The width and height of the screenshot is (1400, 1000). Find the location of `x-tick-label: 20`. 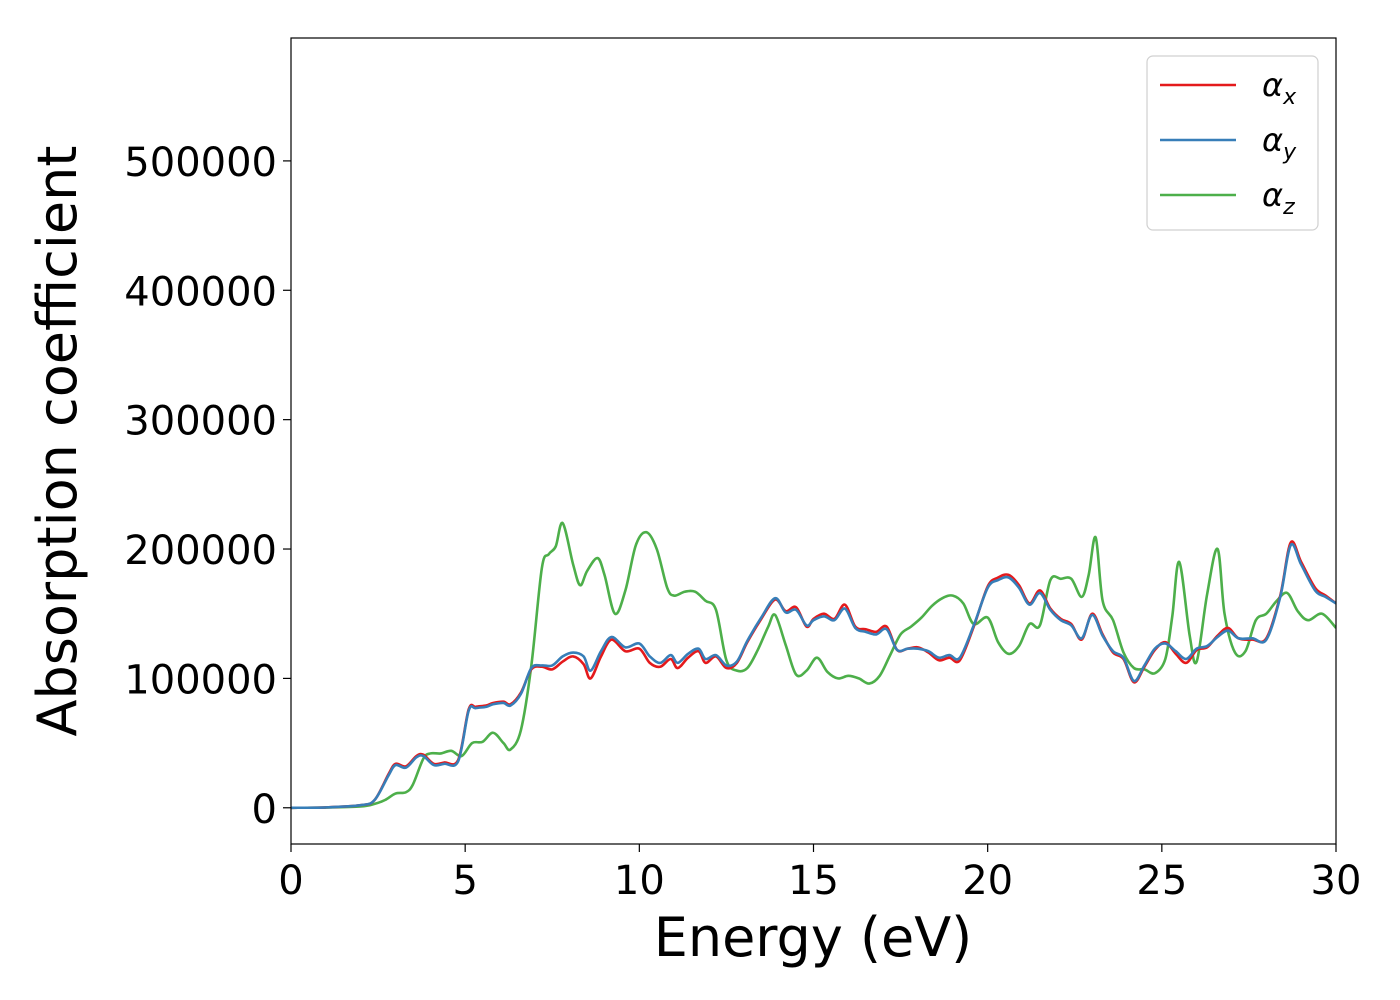

x-tick-label: 20 is located at coordinates (987, 881).